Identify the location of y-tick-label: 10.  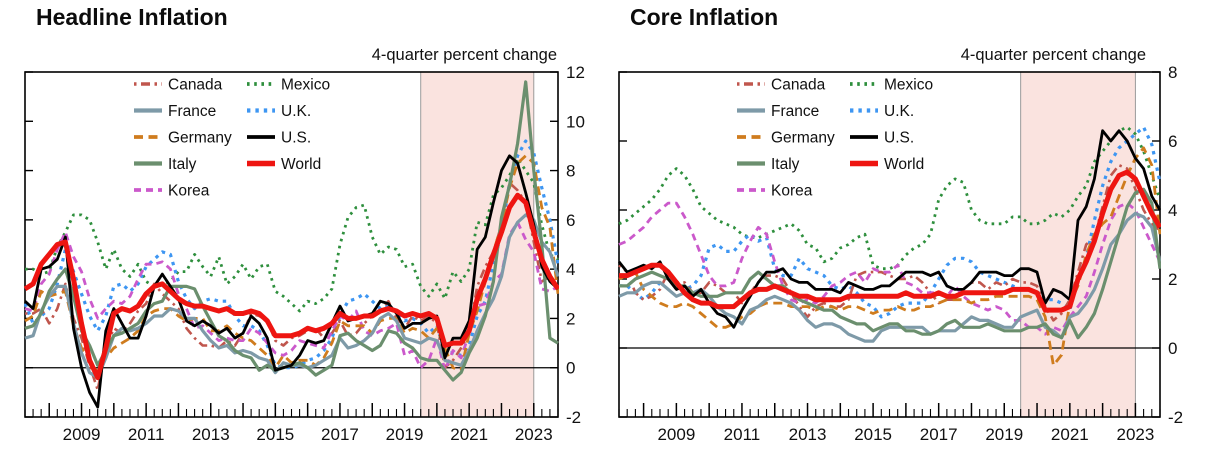
(575, 121).